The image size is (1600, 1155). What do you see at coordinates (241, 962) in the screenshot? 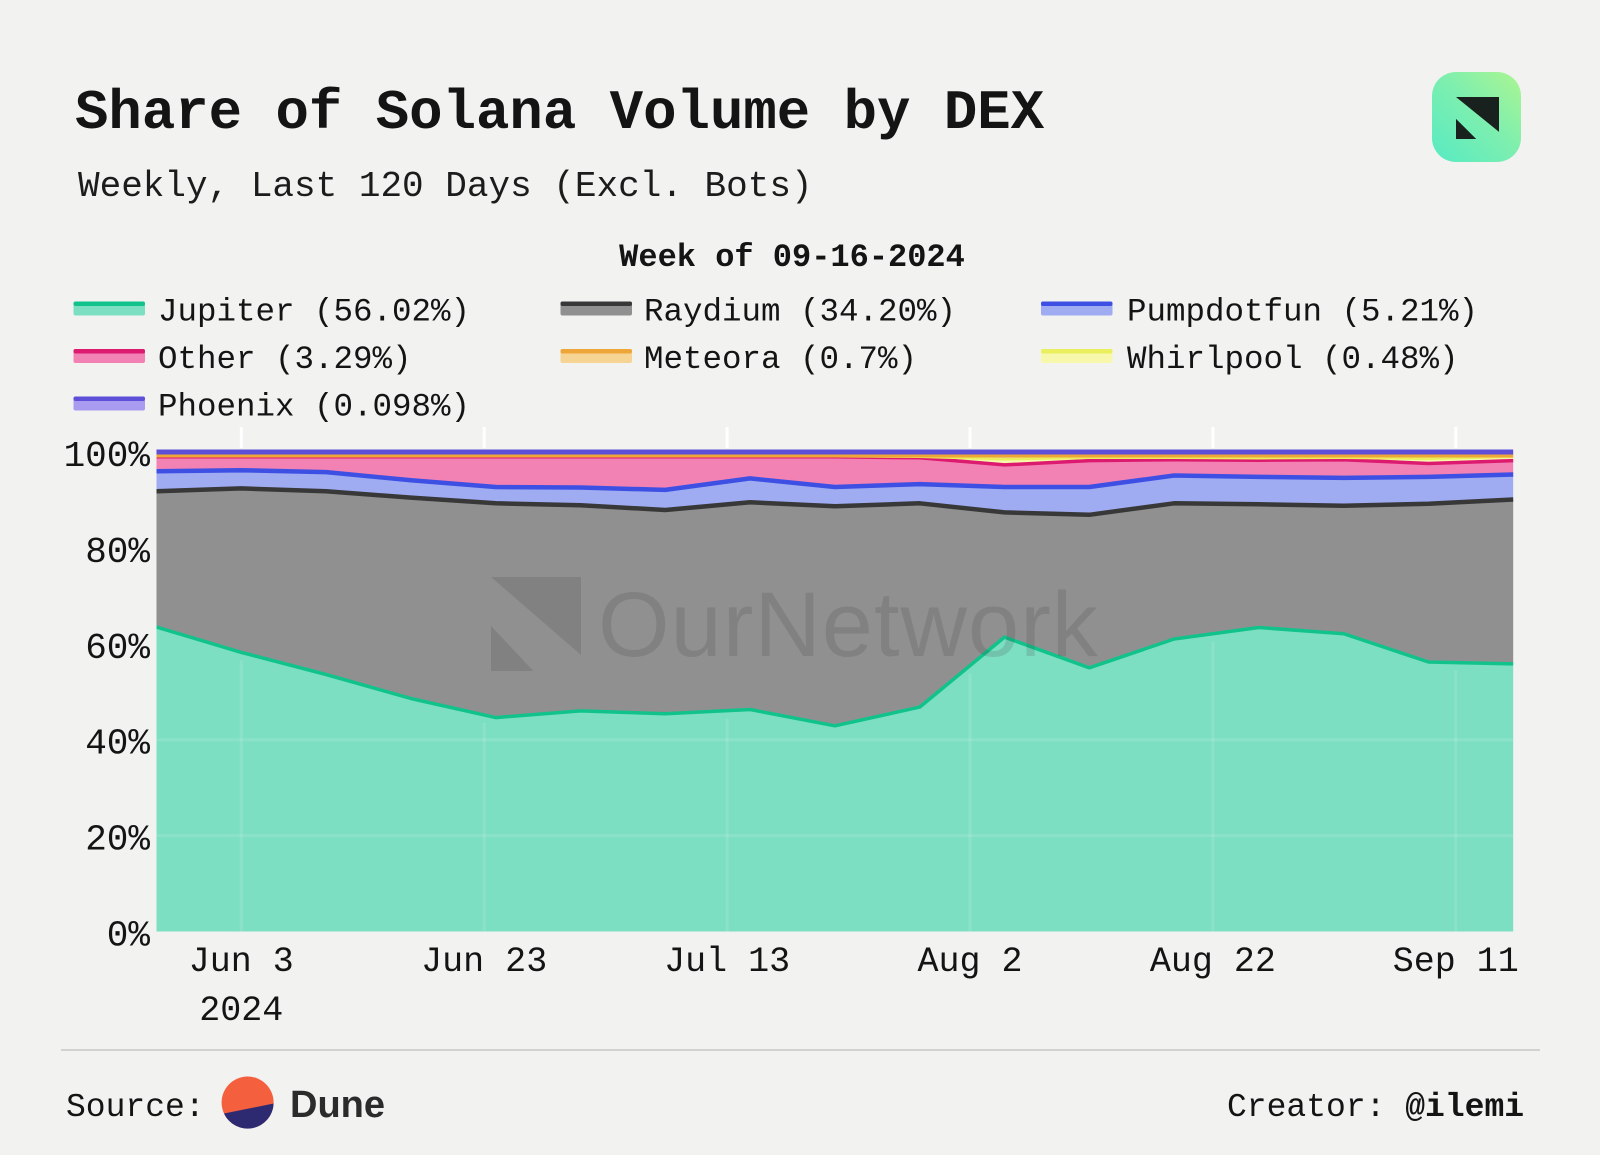
I see `svg-text: Jun 3` at bounding box center [241, 962].